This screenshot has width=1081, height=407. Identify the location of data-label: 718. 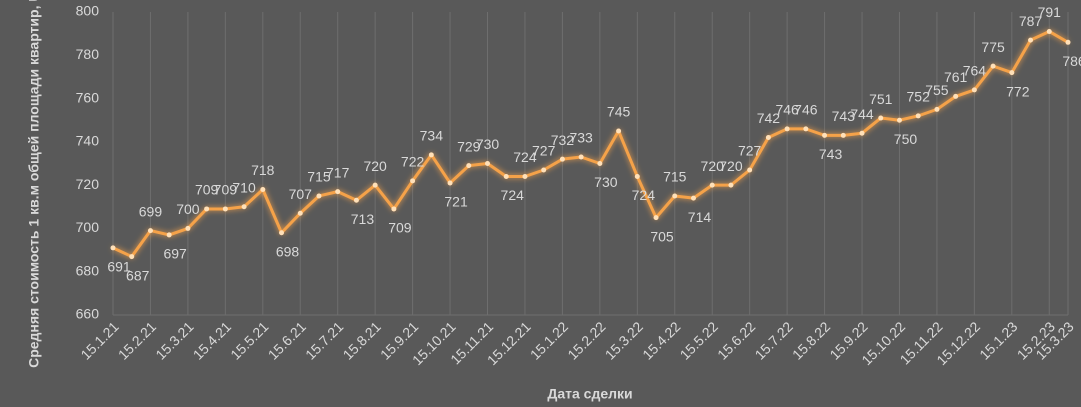
(263, 170).